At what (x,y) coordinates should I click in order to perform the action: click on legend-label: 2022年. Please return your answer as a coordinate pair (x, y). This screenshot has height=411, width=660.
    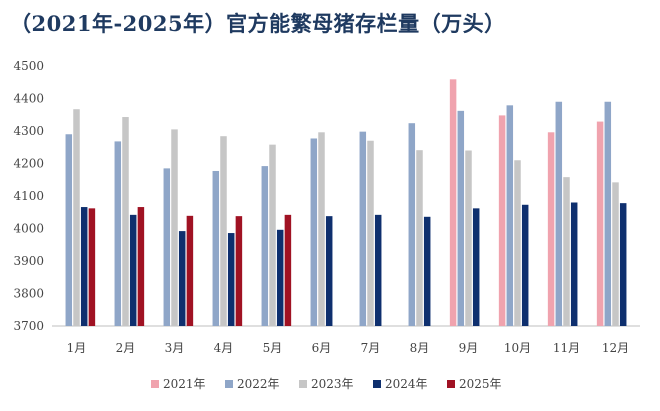
    Looking at the image, I should click on (258, 384).